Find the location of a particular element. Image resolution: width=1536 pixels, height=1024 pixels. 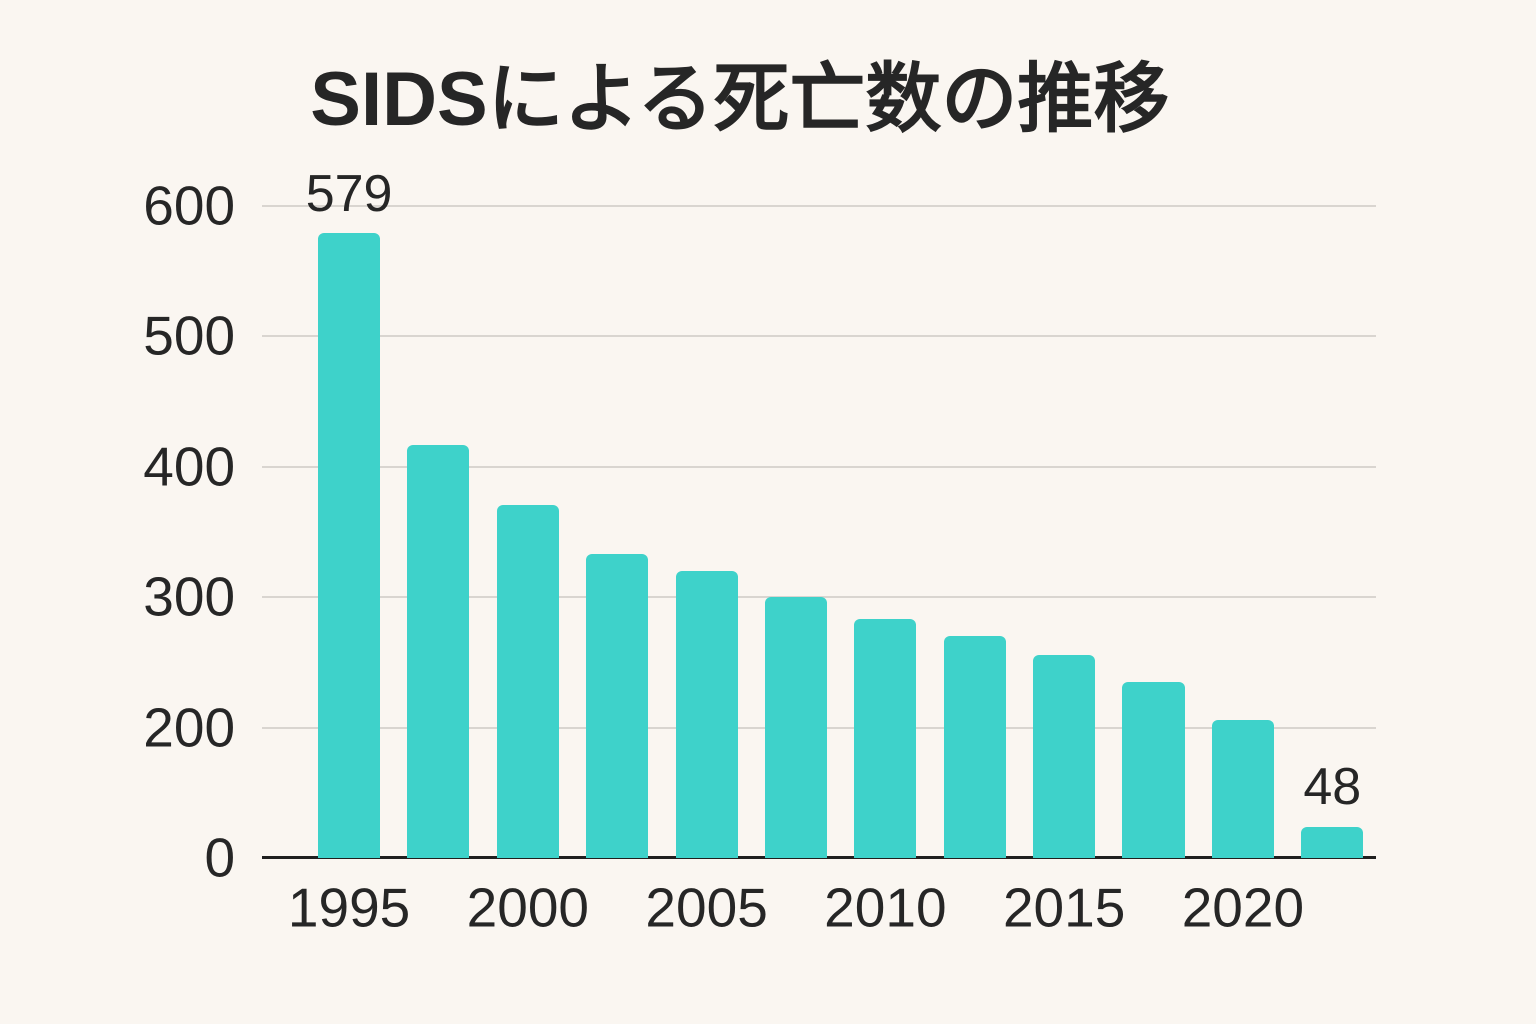

x-axis-line is located at coordinates (819, 858).